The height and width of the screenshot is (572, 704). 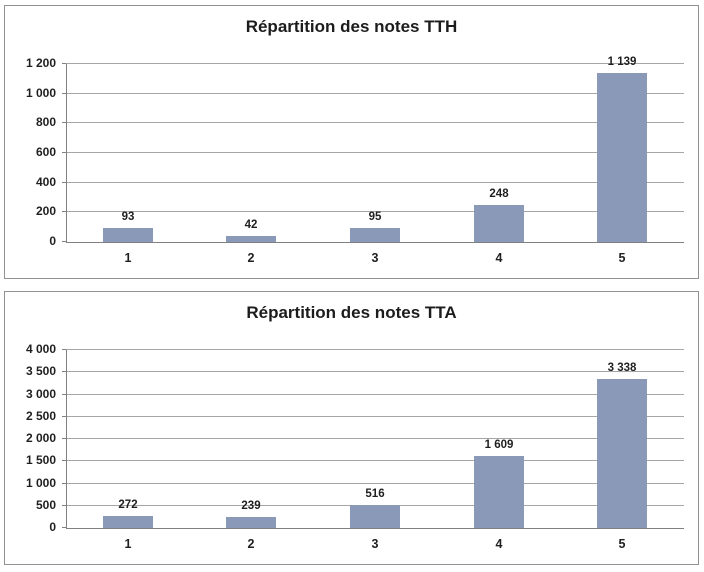 I want to click on y-axis-tick-label: 3 000, so click(x=40, y=393).